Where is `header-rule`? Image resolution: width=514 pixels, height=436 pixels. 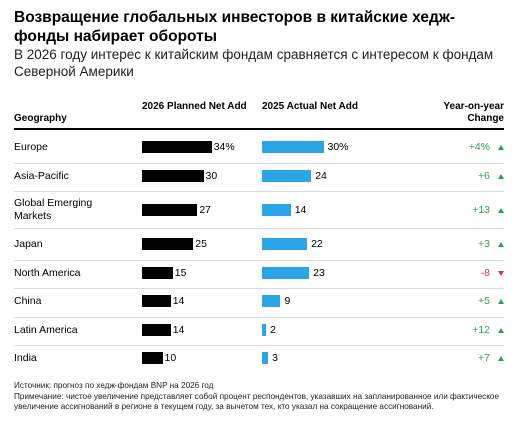
header-rule is located at coordinates (259, 129).